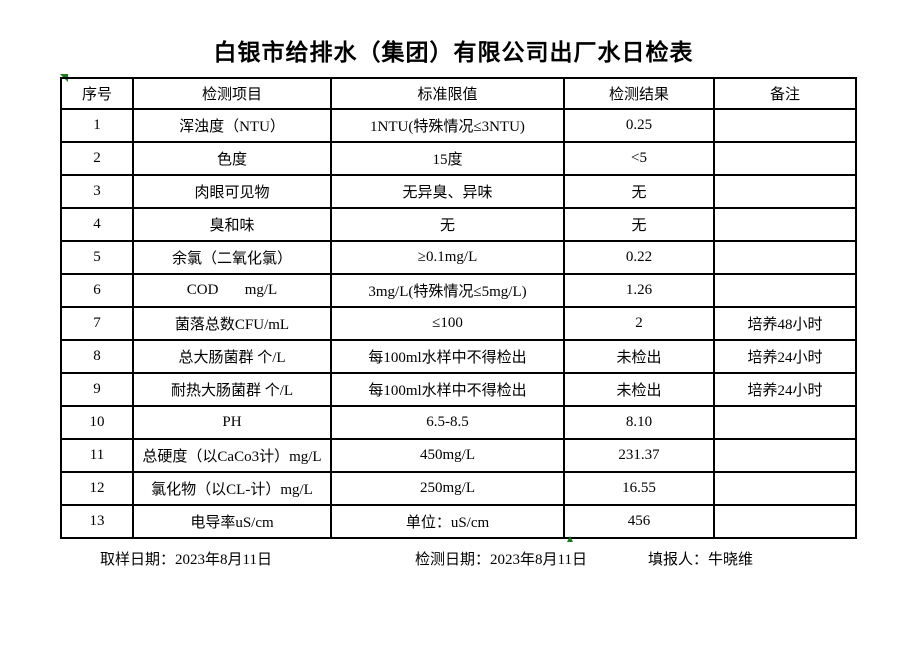  Describe the element at coordinates (639, 257) in the screenshot. I see `cell-result: 0.22` at that location.